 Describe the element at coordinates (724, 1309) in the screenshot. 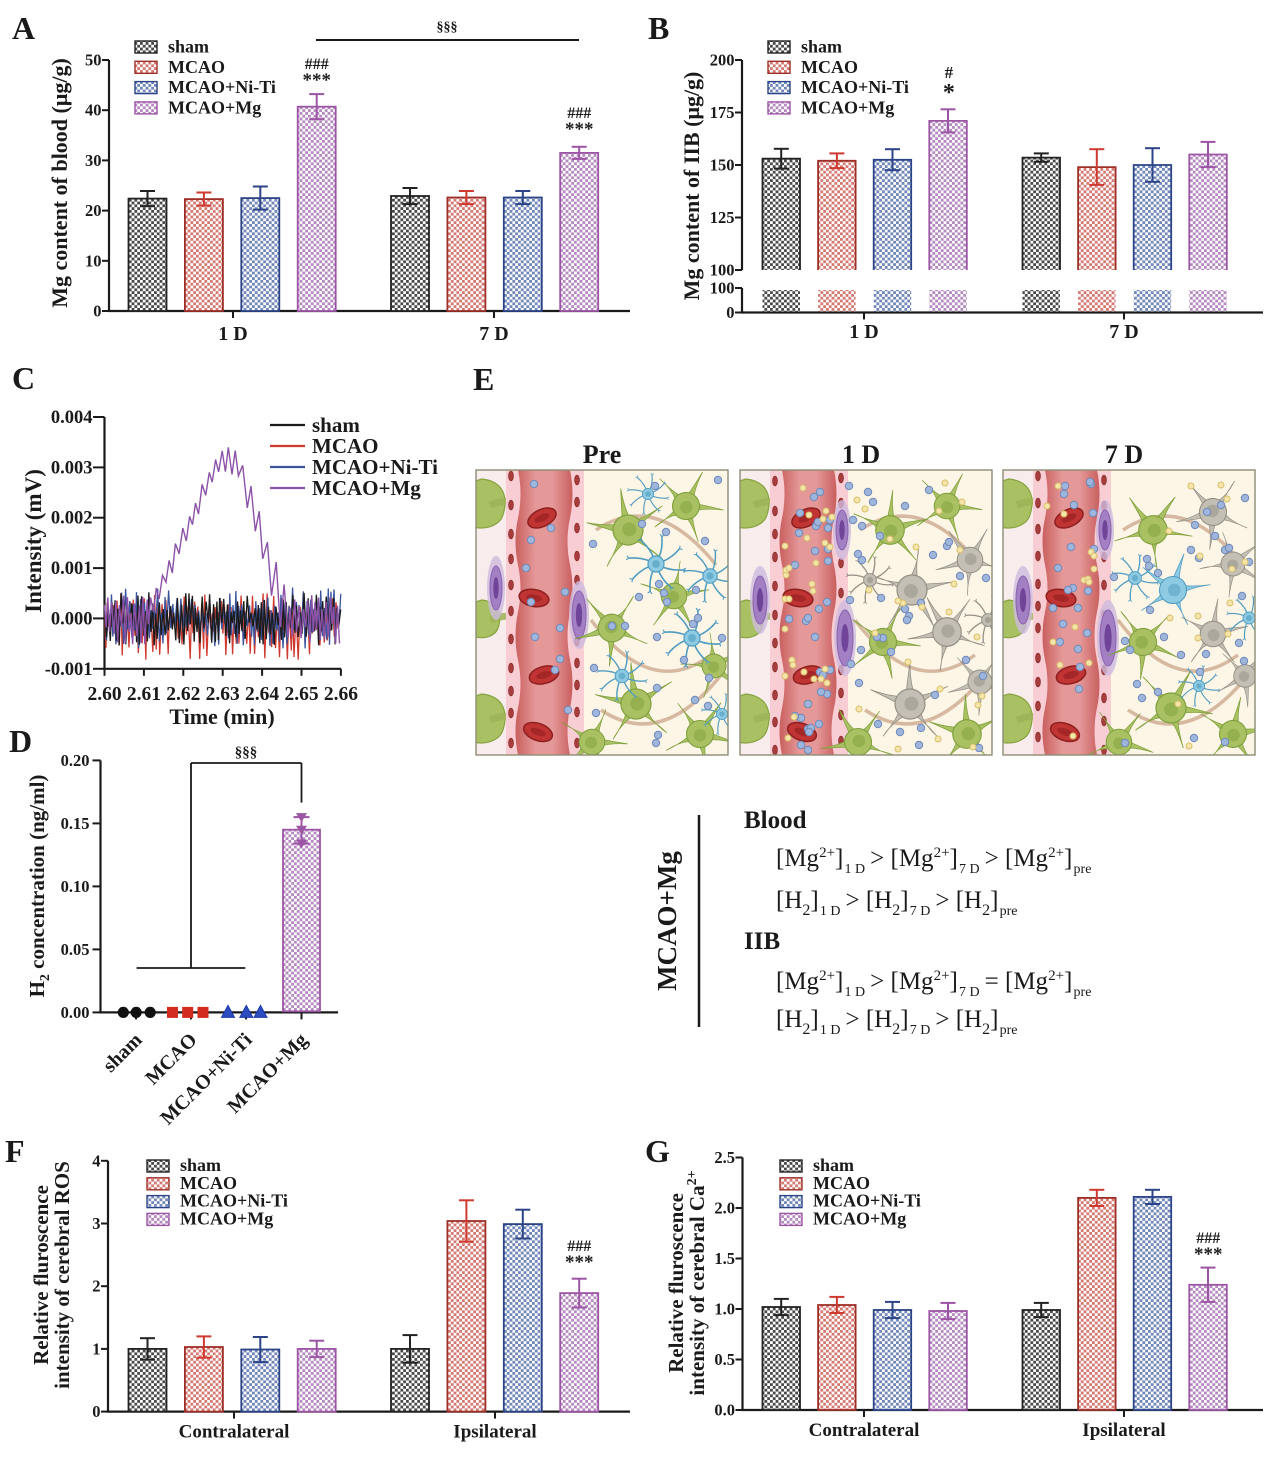

I see `svg-text: 1.0` at that location.